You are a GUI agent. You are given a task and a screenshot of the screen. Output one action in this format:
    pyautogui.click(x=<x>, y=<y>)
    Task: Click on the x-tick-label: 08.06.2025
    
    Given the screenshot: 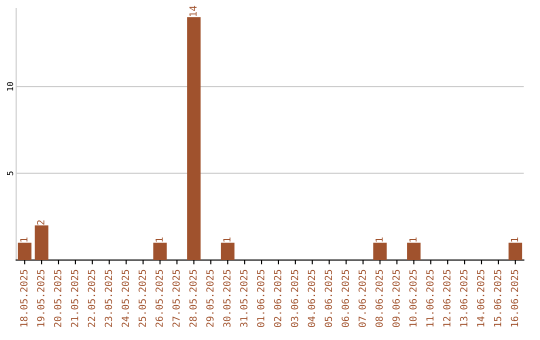 What is the action you would take?
    pyautogui.click(x=379, y=299)
    